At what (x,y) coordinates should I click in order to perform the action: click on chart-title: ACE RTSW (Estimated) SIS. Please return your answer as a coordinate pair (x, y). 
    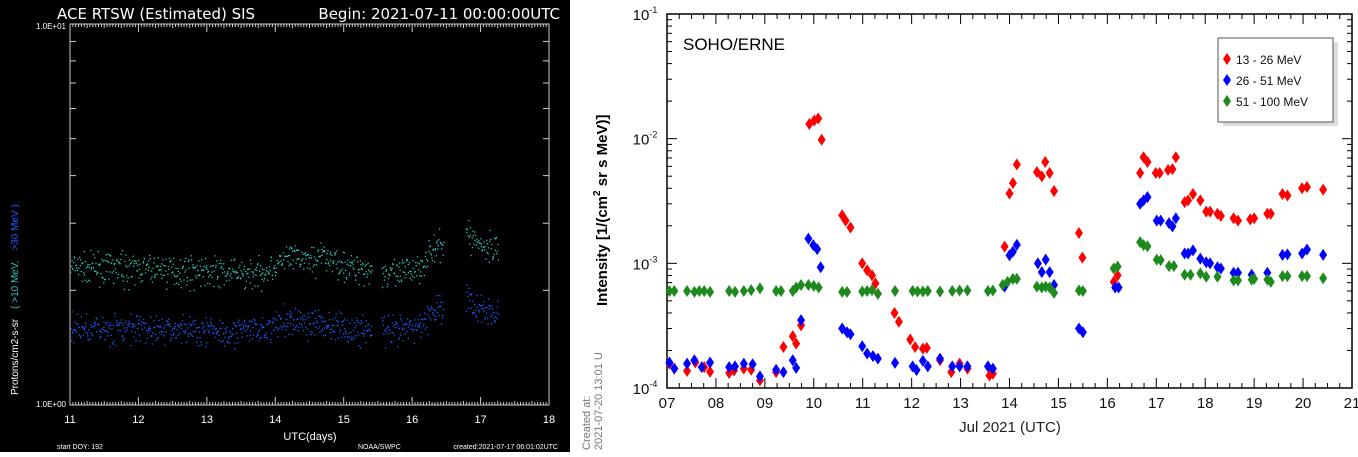
    Looking at the image, I should click on (156, 14).